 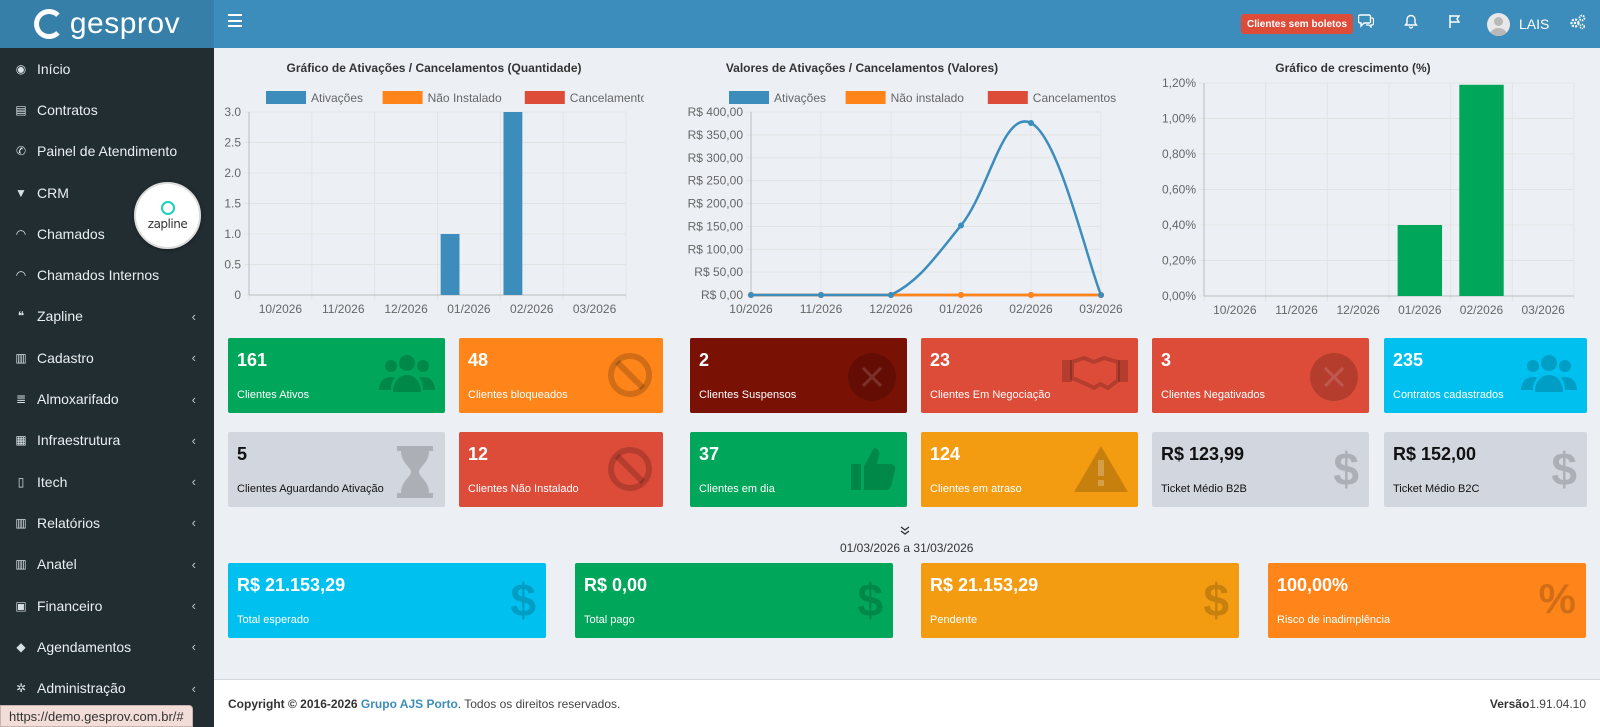 I want to click on y-tick-label: 0,40%, so click(x=1179, y=225).